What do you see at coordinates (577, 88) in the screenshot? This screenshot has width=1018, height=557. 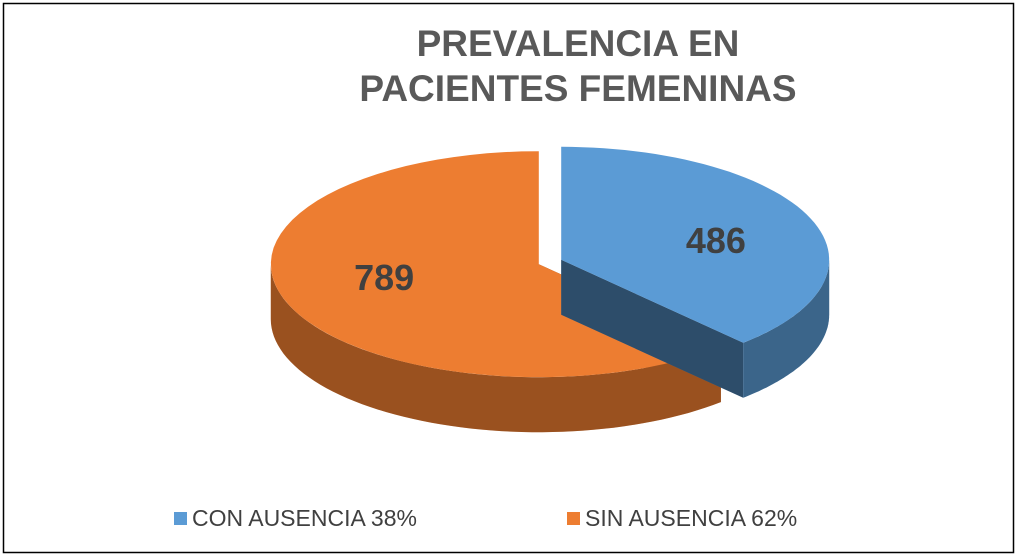 I see `chart-title: PACIENTES FEMENINAS` at bounding box center [577, 88].